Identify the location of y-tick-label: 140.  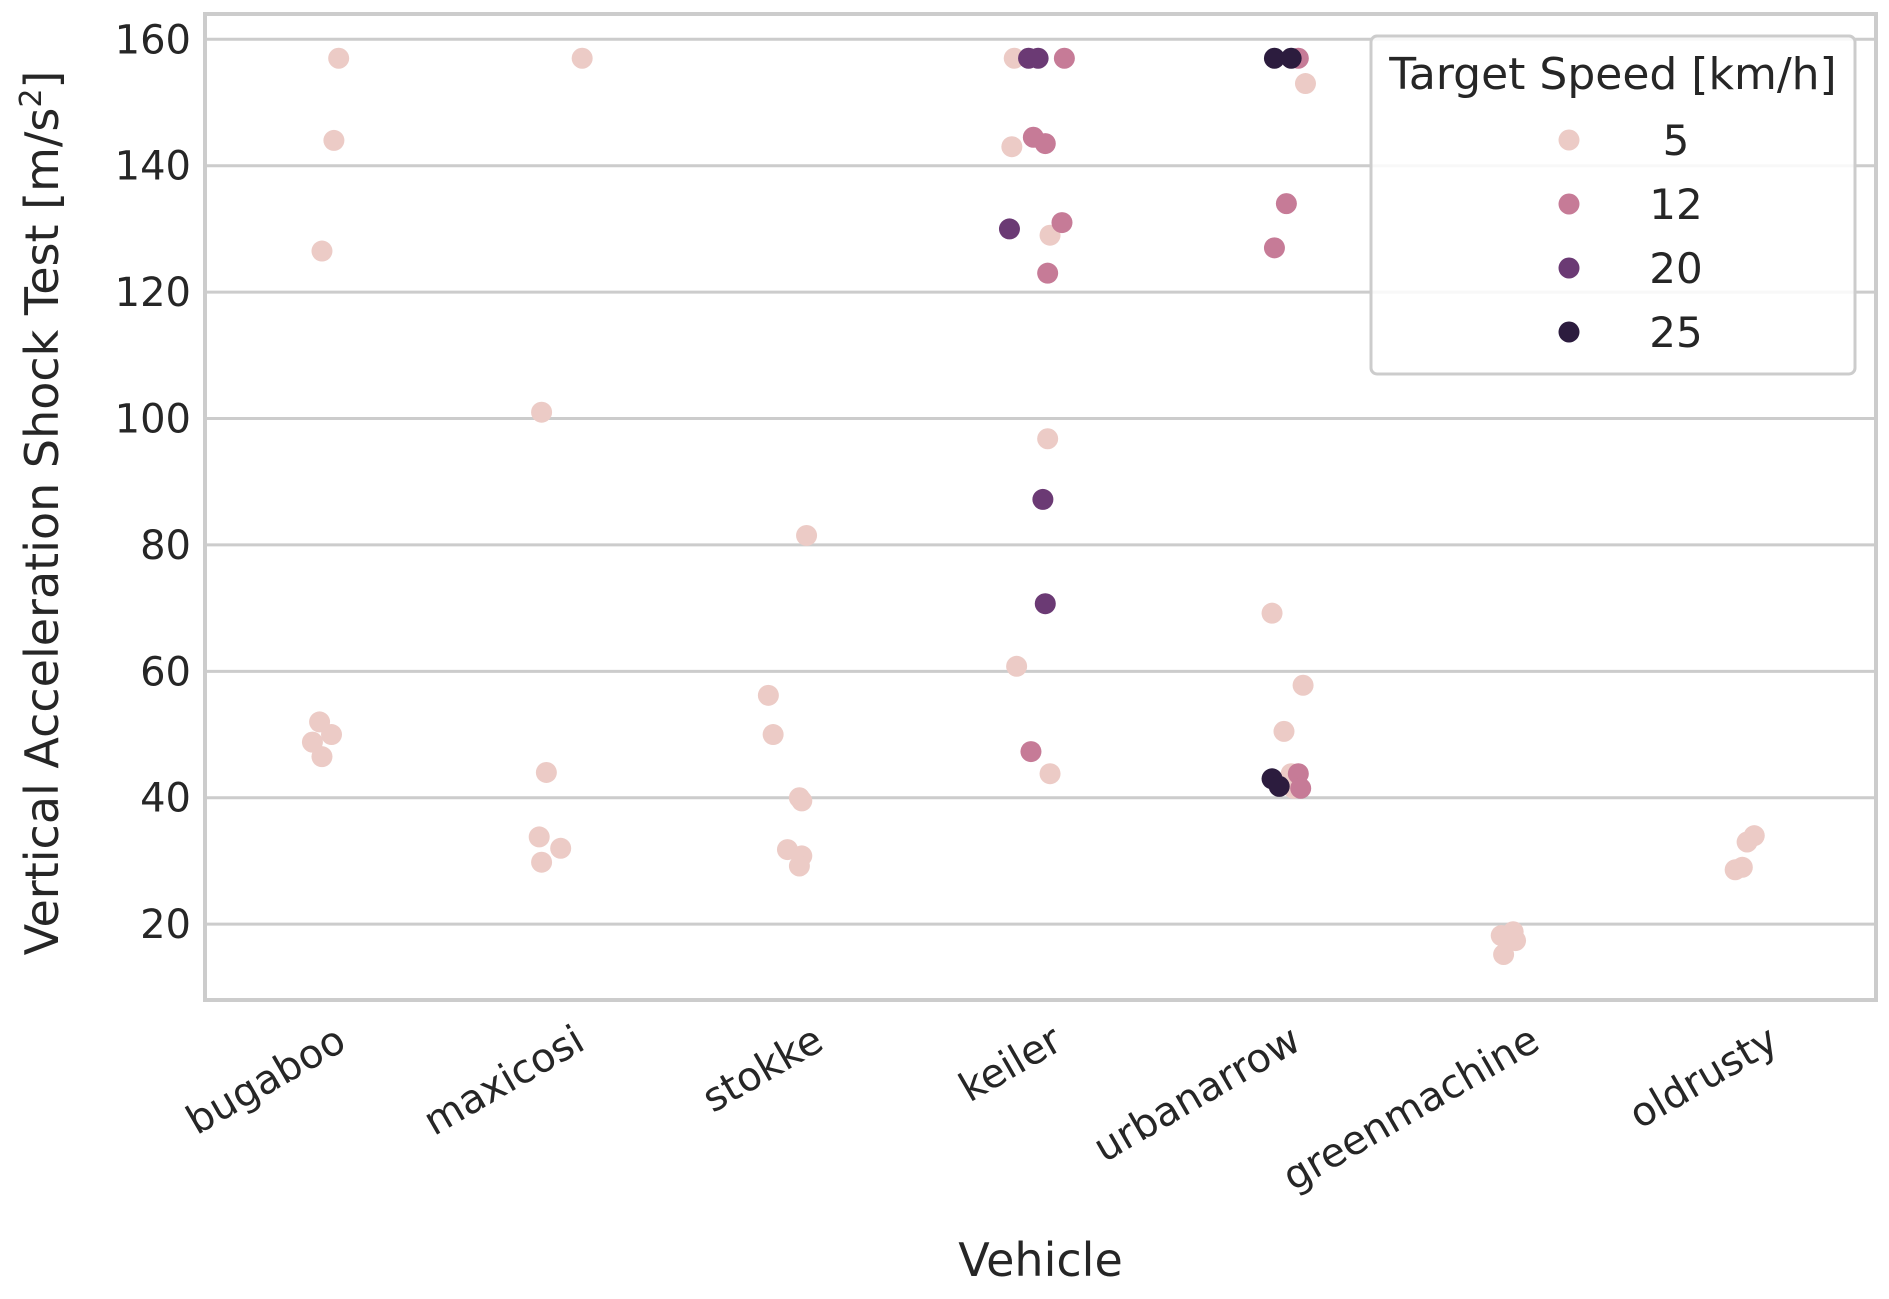
(153, 167).